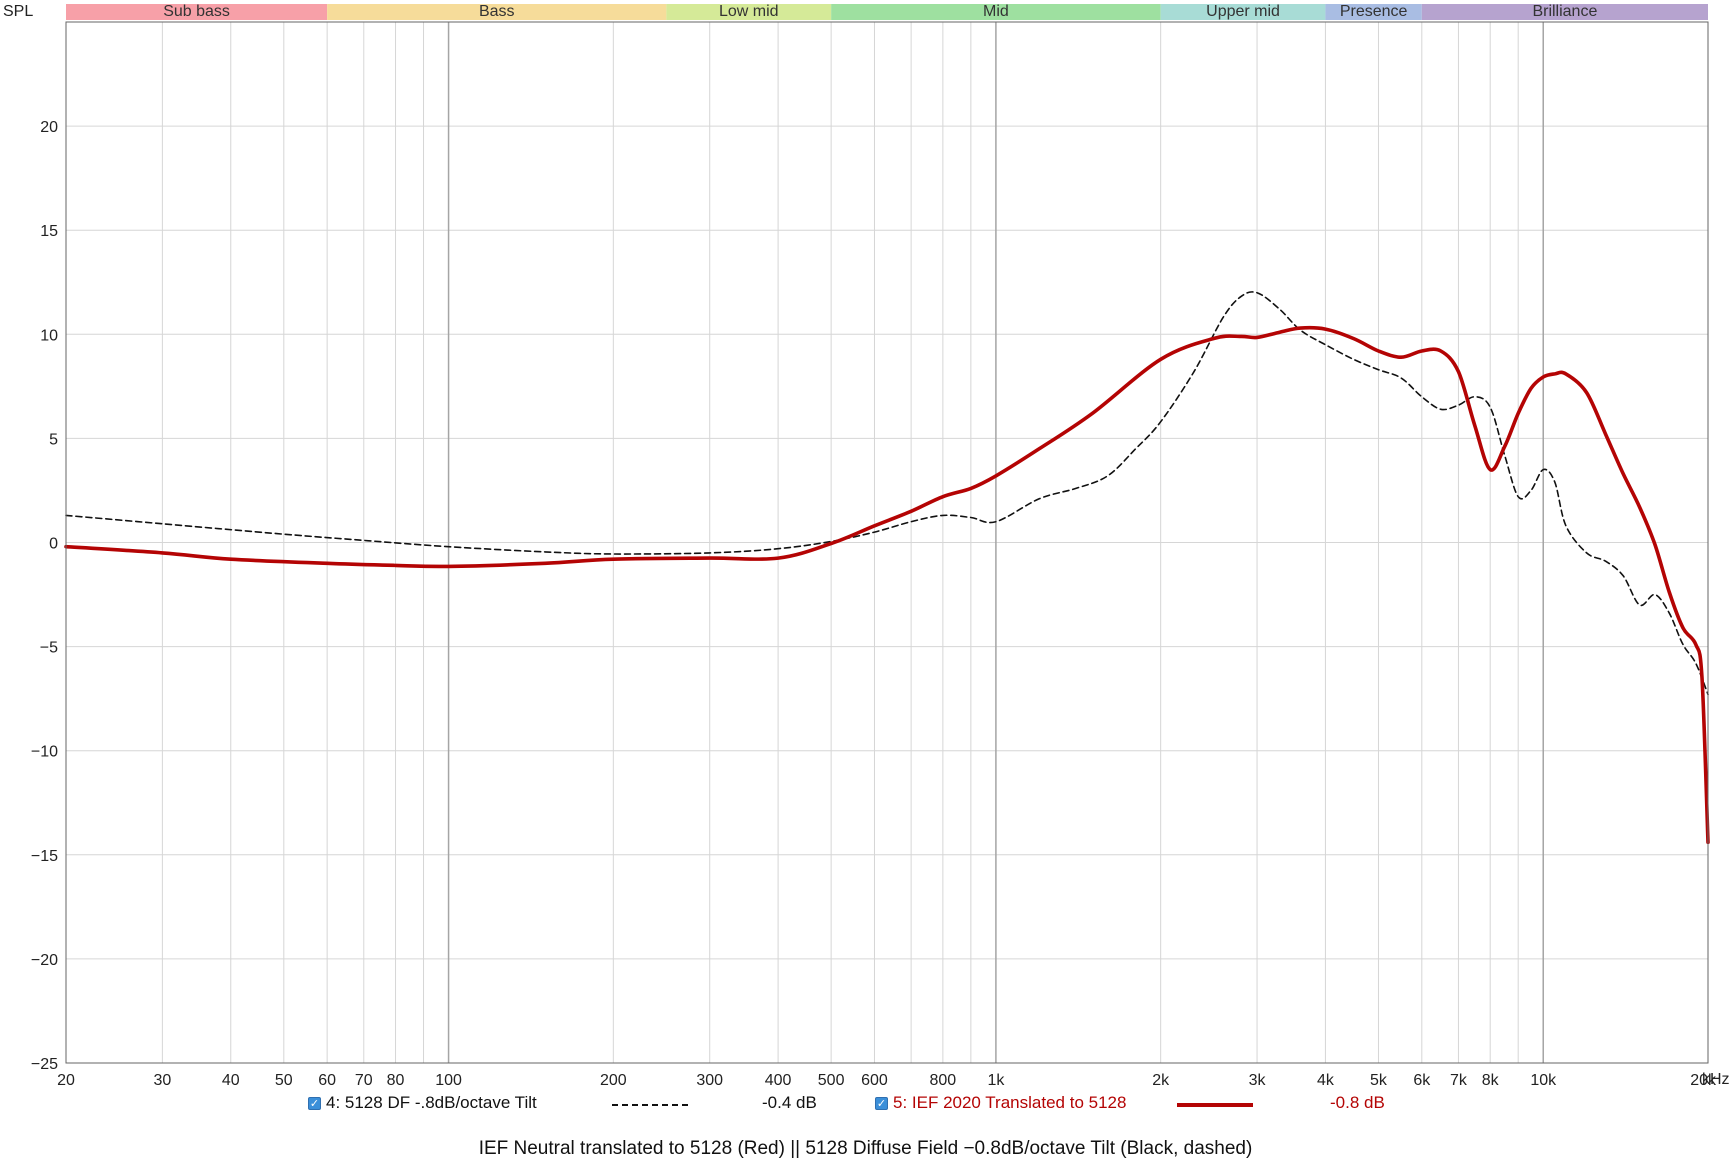 This screenshot has height=1163, width=1731. What do you see at coordinates (49, 127) in the screenshot?
I see `y-tick-label: 20` at bounding box center [49, 127].